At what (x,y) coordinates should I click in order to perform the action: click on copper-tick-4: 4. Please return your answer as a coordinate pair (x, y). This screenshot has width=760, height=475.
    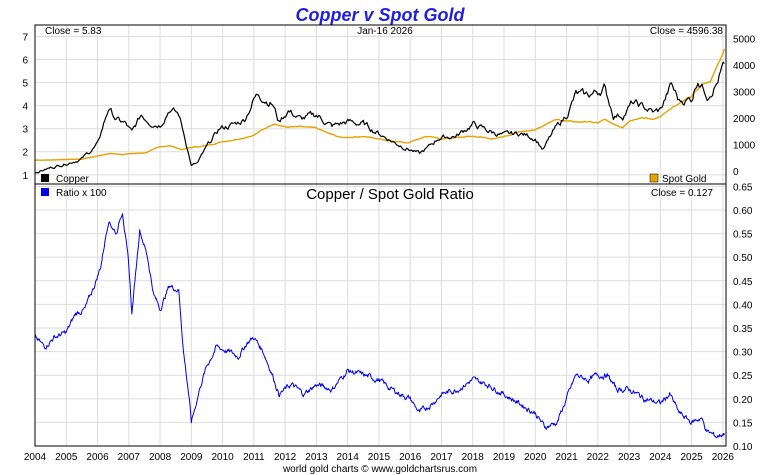
    Looking at the image, I should click on (25, 107).